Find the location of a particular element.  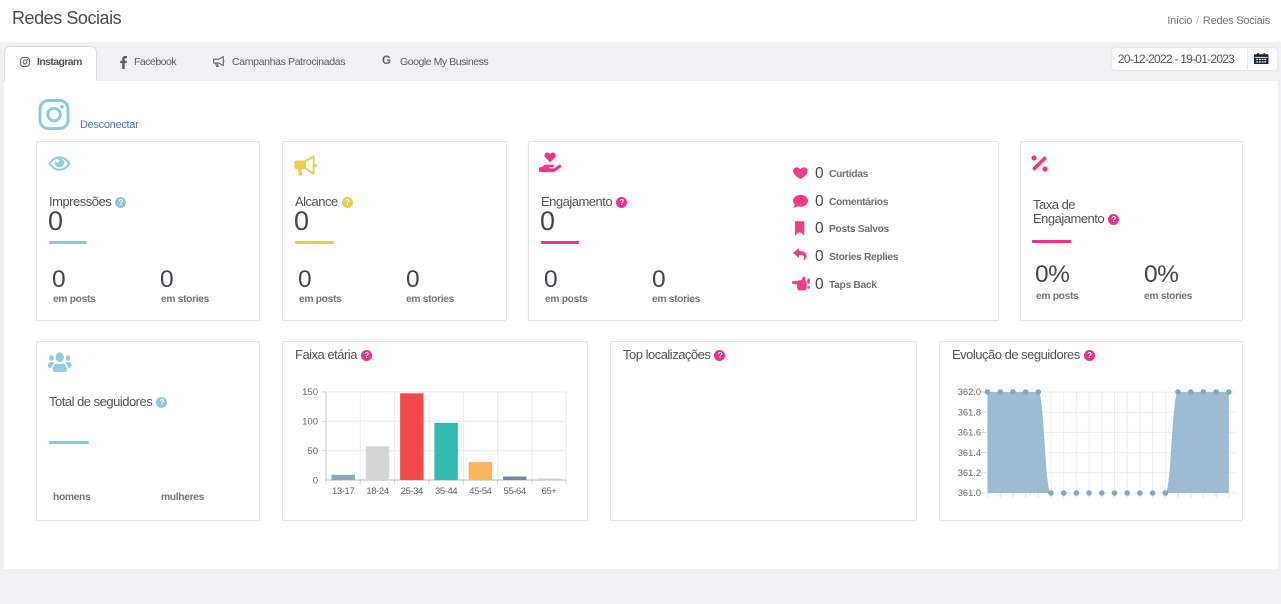

svg-text: 25-34 is located at coordinates (412, 491).